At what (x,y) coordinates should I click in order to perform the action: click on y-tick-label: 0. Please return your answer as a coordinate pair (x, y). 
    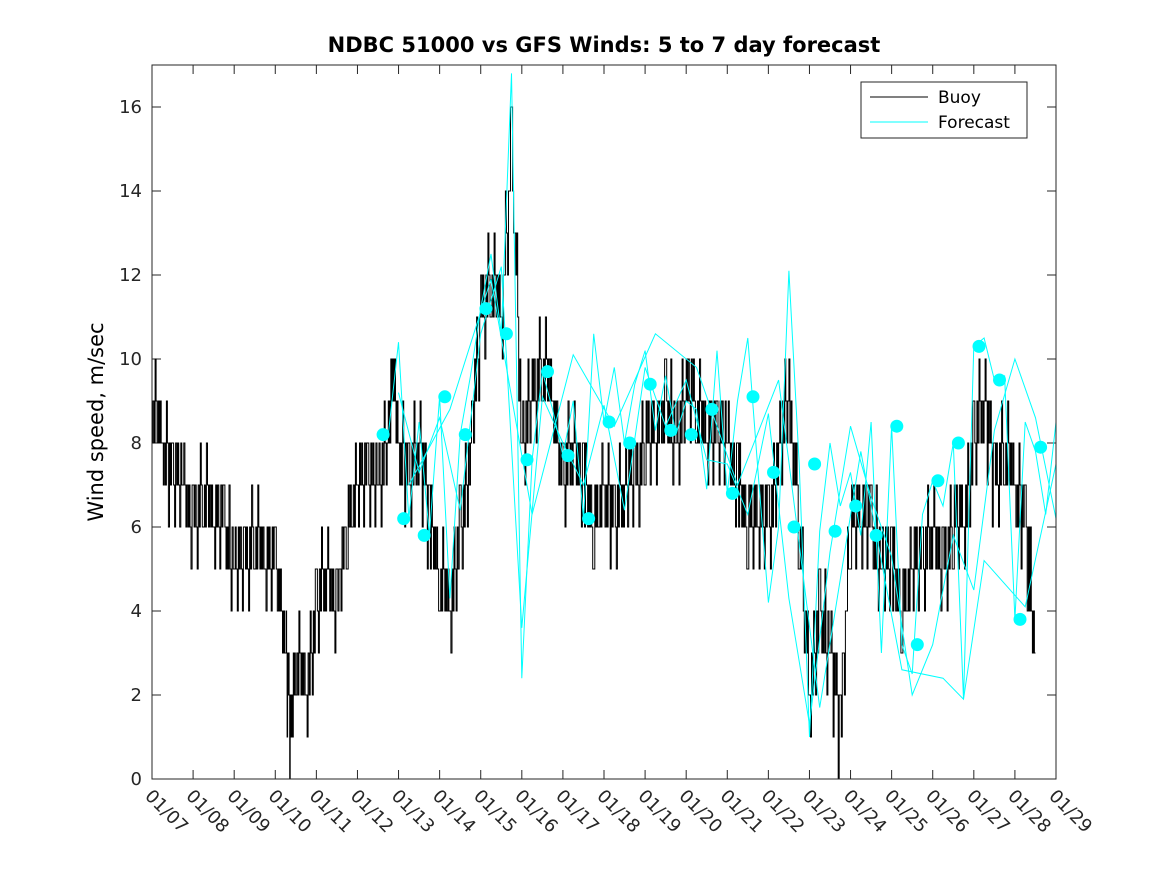
    Looking at the image, I should click on (136, 779).